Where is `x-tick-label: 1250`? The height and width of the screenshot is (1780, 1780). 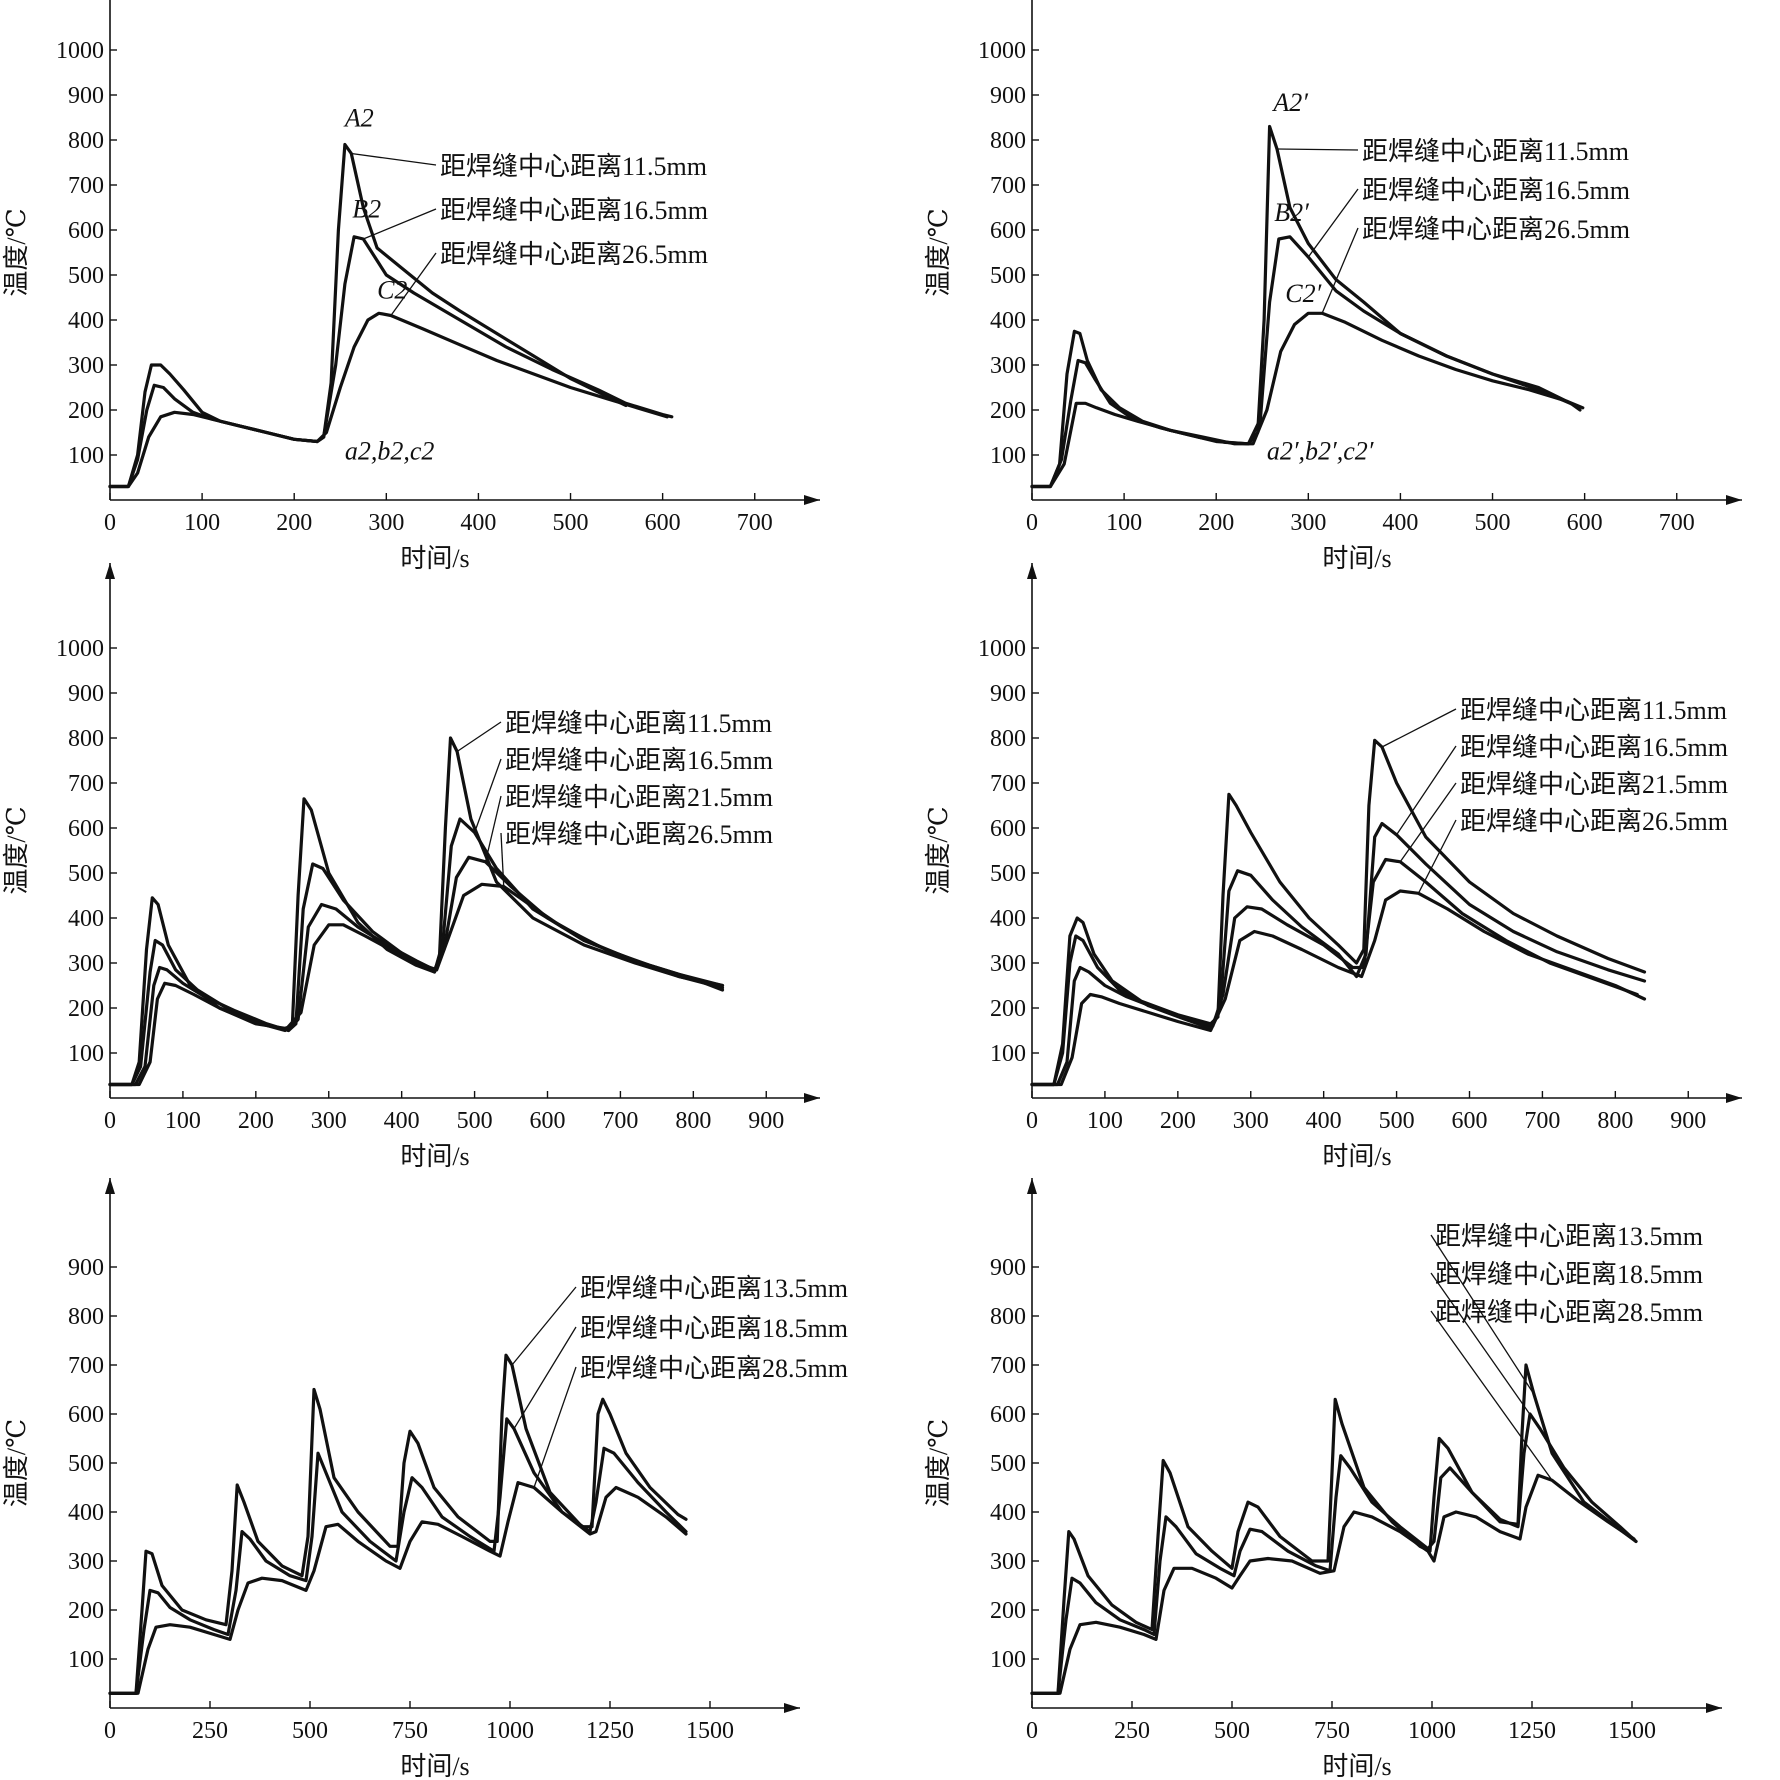
x-tick-label: 1250 is located at coordinates (610, 1731).